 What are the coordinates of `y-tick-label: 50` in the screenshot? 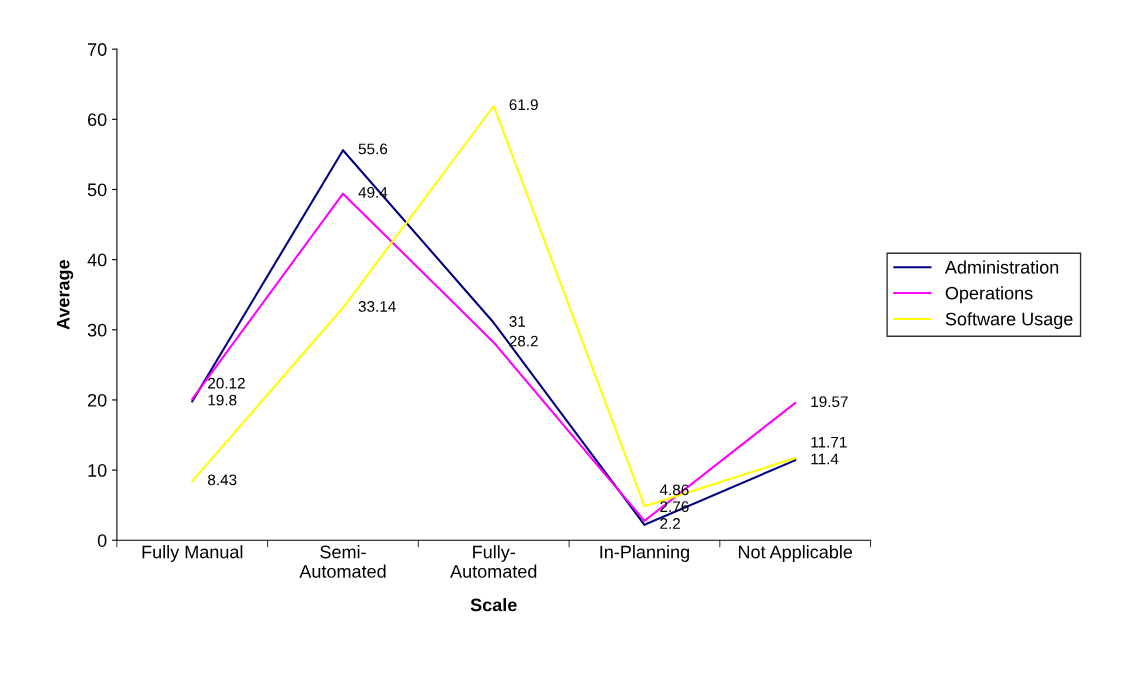 It's located at (97, 190).